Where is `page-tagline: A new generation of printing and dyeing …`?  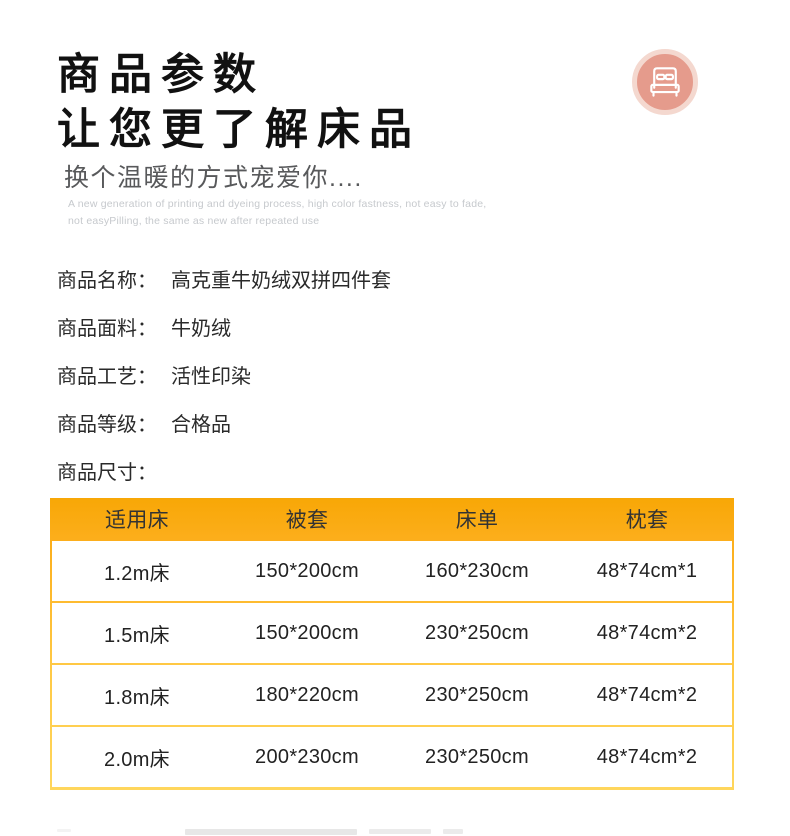 page-tagline: A new generation of printing and dyeing … is located at coordinates (277, 213).